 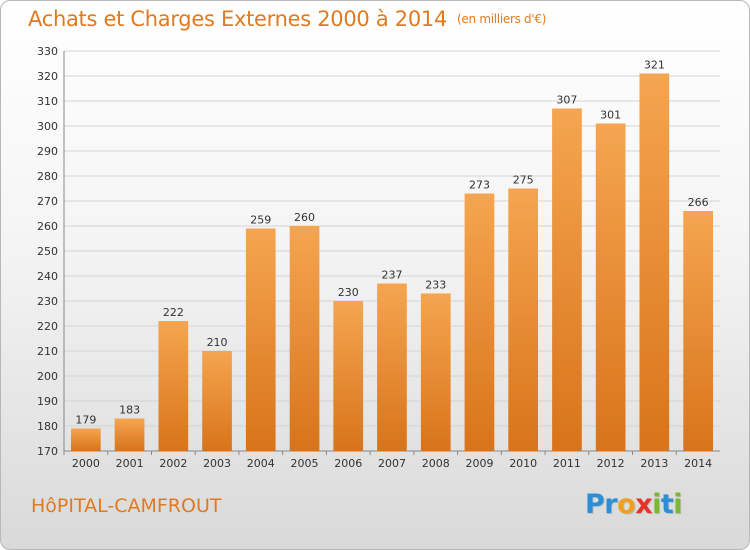 What do you see at coordinates (47, 101) in the screenshot?
I see `y-tick-label: 310` at bounding box center [47, 101].